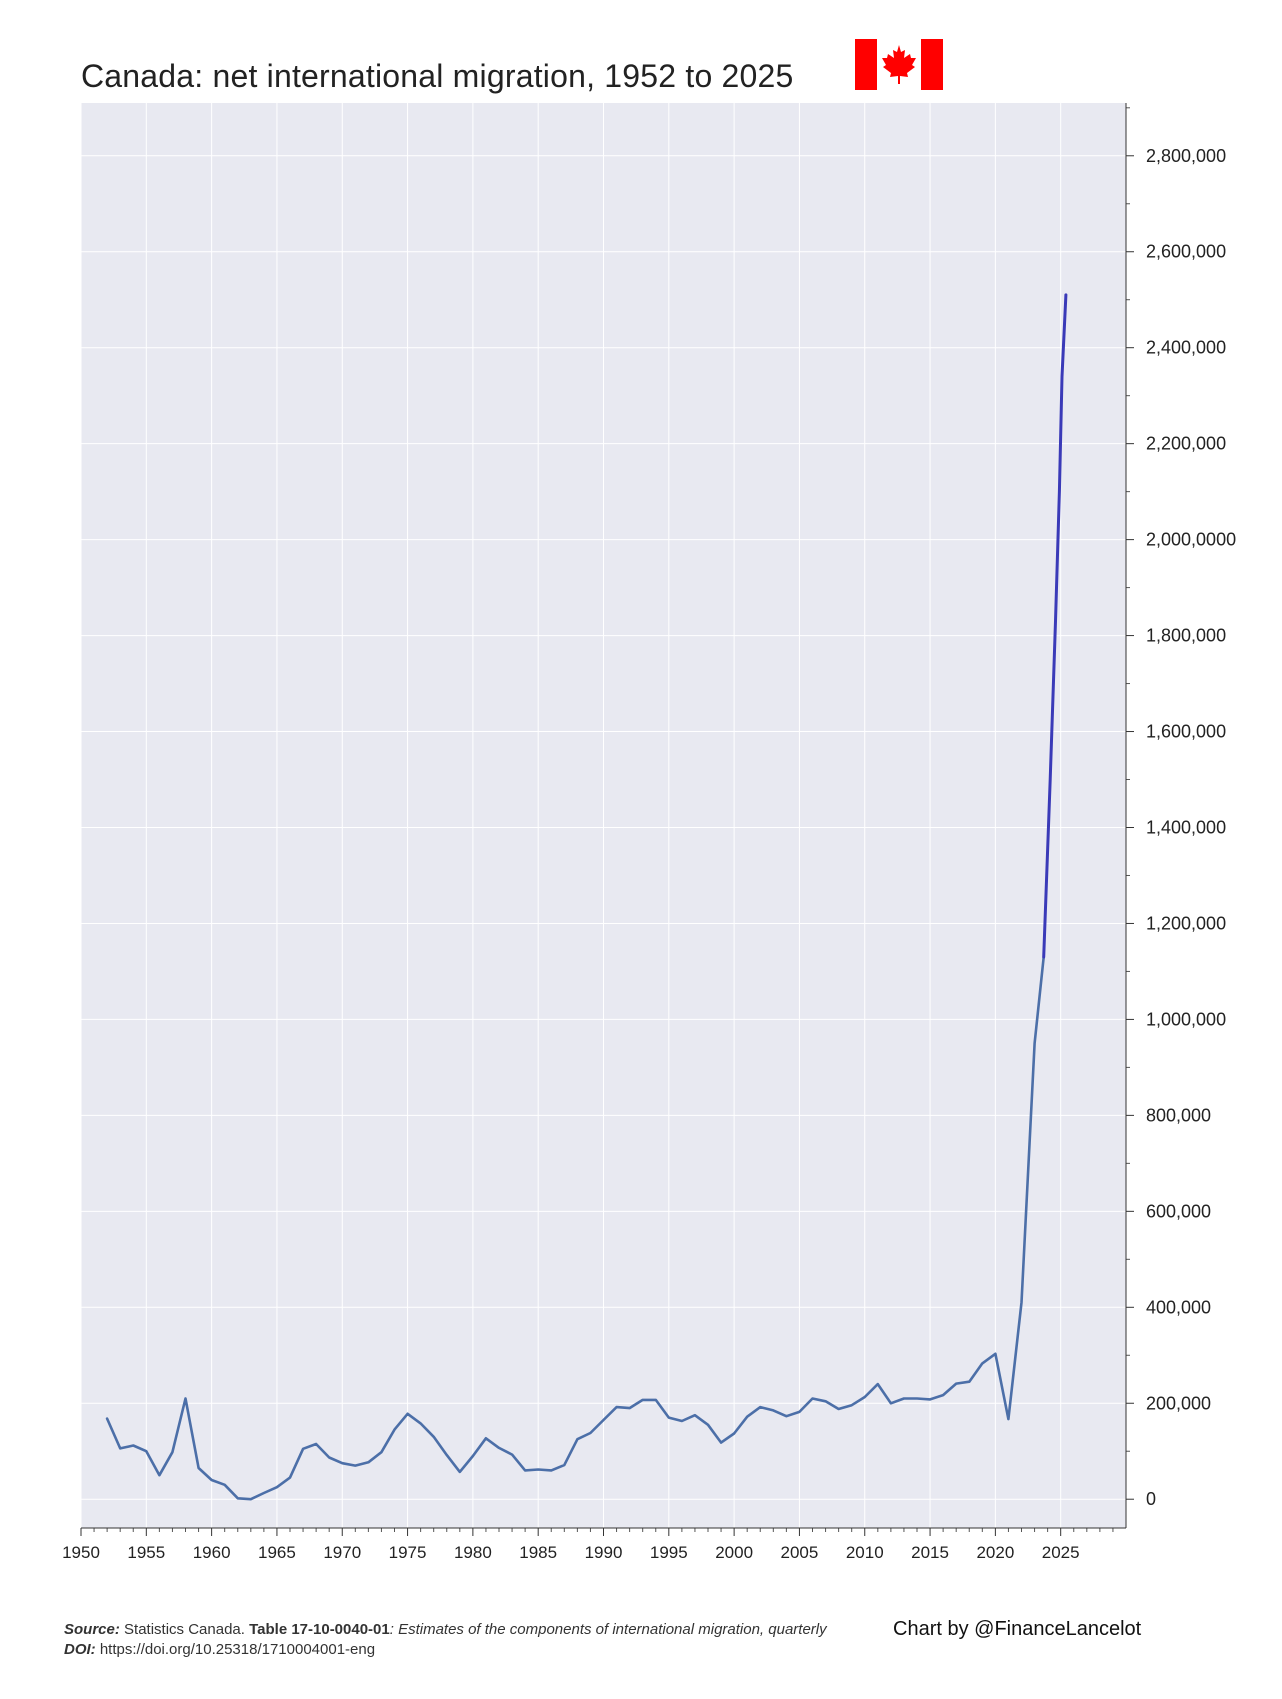 The width and height of the screenshot is (1282, 1699). Describe the element at coordinates (342, 1552) in the screenshot. I see `x-tick-label: 1970` at that location.